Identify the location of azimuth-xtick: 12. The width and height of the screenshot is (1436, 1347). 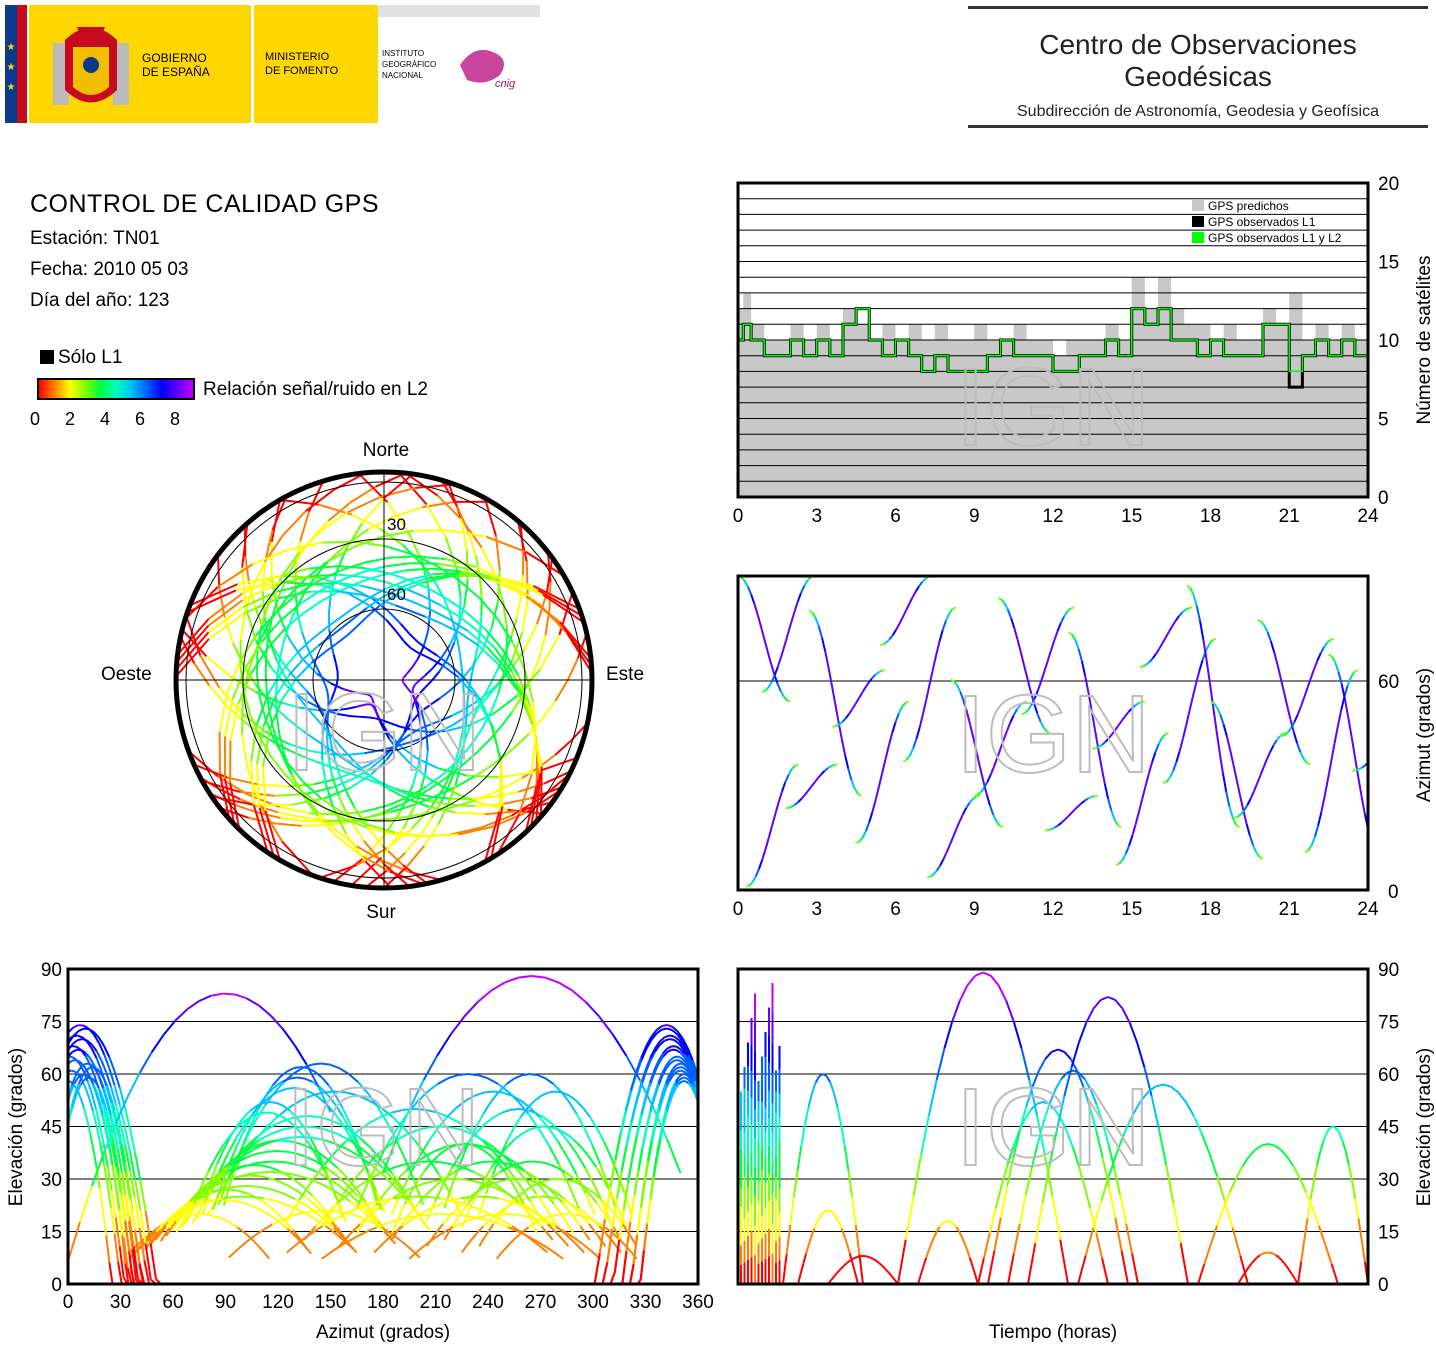
(1052, 909).